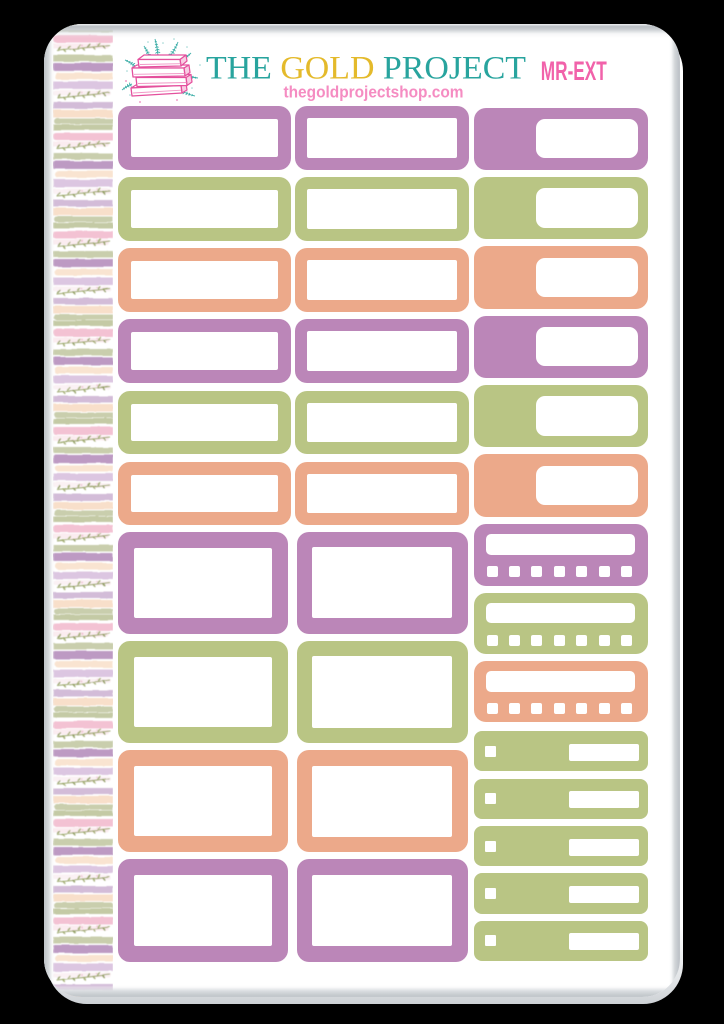  I want to click on svg-text: thegoldprojectshop.com, so click(374, 93).